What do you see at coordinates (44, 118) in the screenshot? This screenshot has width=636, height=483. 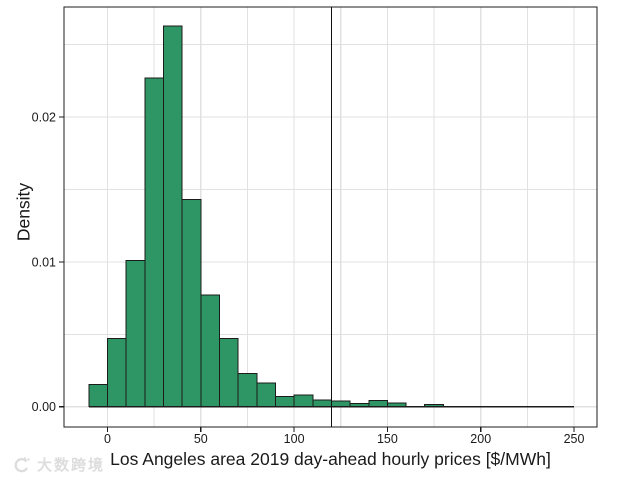 I see `y-tick-label: 0.02` at bounding box center [44, 118].